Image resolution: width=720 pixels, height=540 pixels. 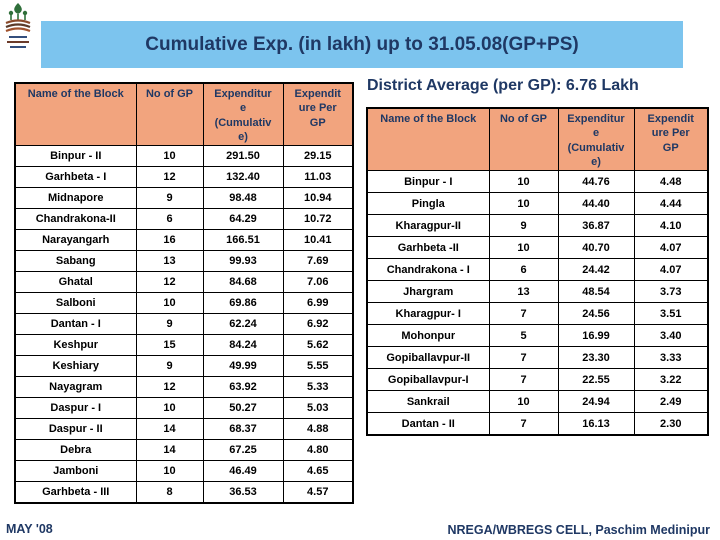 What do you see at coordinates (75, 366) in the screenshot?
I see `block-name-cell: Keshiary` at bounding box center [75, 366].